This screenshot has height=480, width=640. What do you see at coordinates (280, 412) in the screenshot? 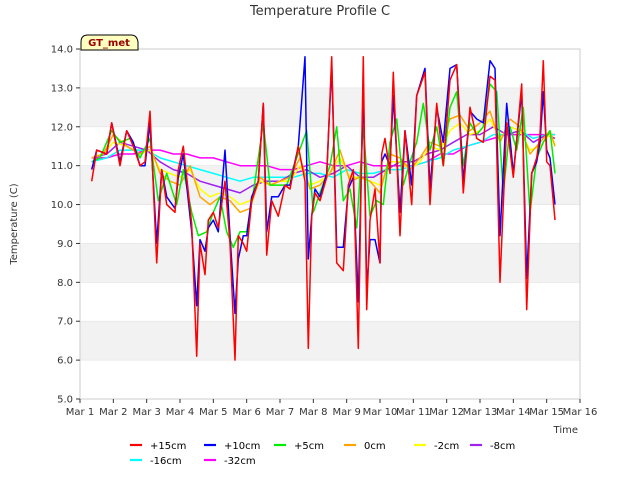
I see `x-tick-label: Mar 7` at bounding box center [280, 412].